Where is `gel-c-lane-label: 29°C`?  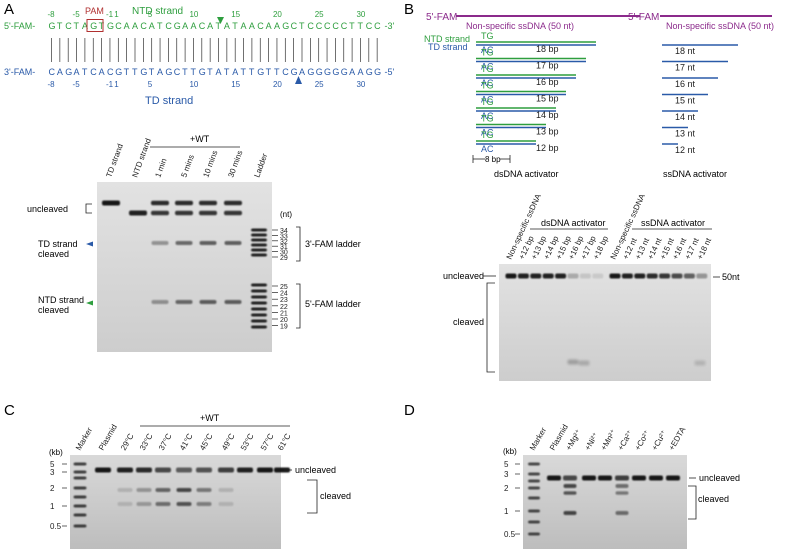 gel-c-lane-label: 29°C is located at coordinates (127, 442).